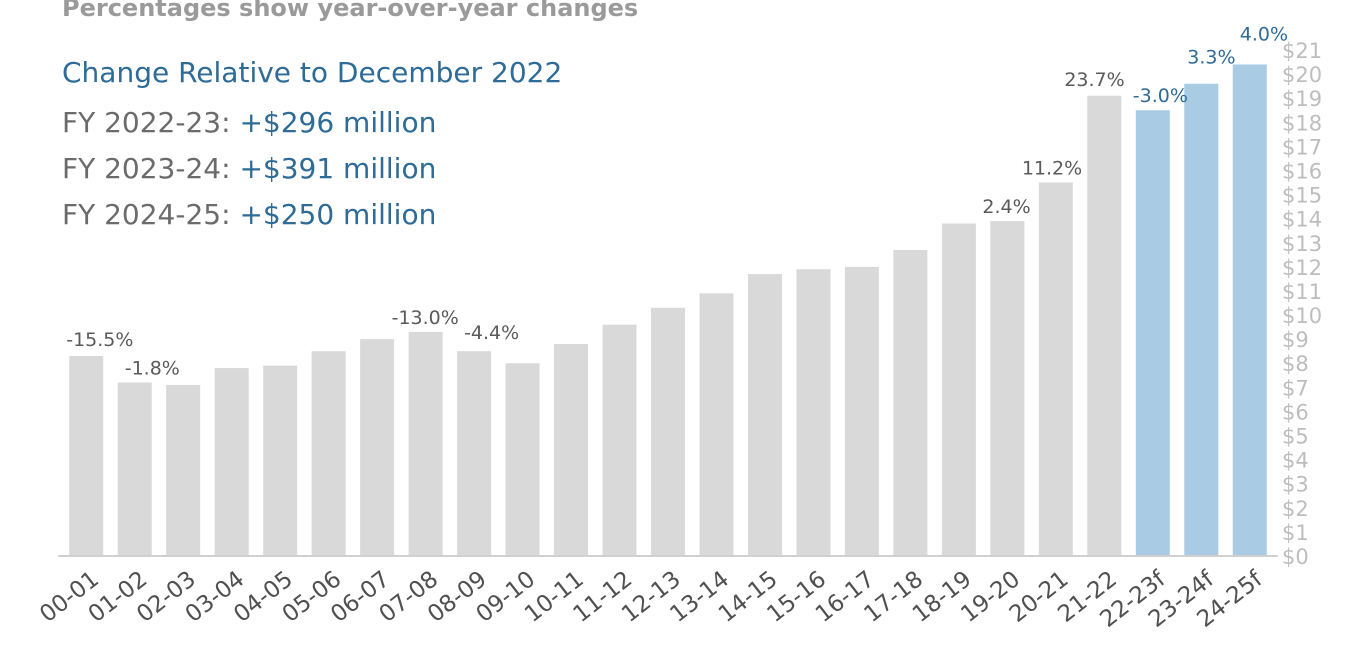 Image resolution: width=1359 pixels, height=671 pixels. Describe the element at coordinates (1160, 96) in the screenshot. I see `data-label-22-23f: -3.0%` at that location.